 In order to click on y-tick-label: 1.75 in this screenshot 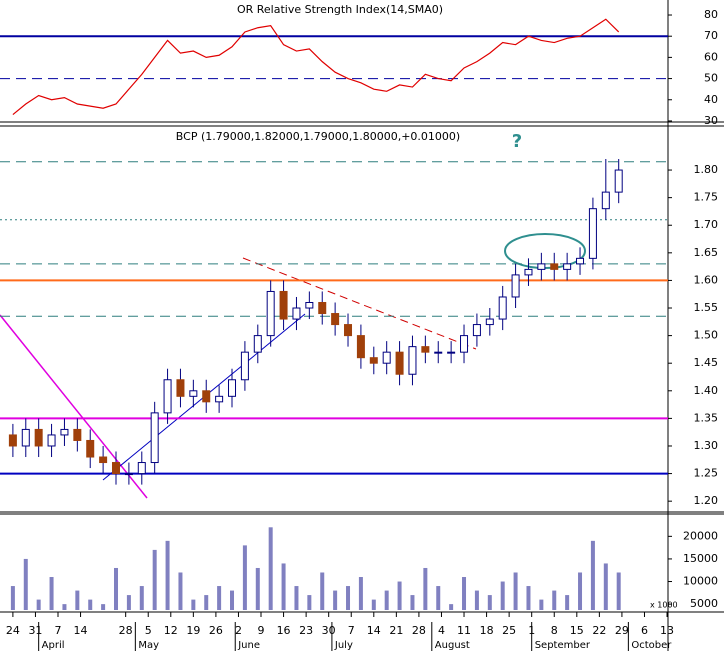, I will do `click(706, 197)`.